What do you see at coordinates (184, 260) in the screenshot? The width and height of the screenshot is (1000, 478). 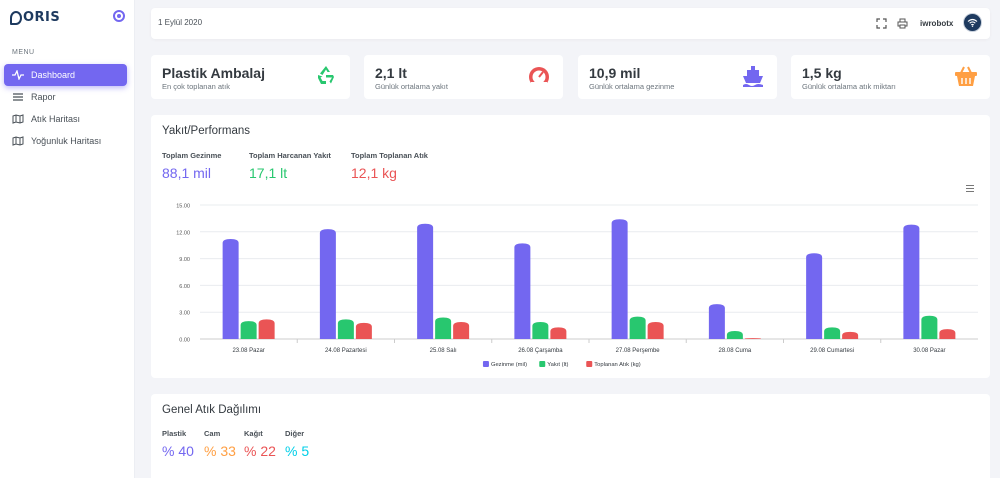 I see `y-tick-label: 9.00` at bounding box center [184, 260].